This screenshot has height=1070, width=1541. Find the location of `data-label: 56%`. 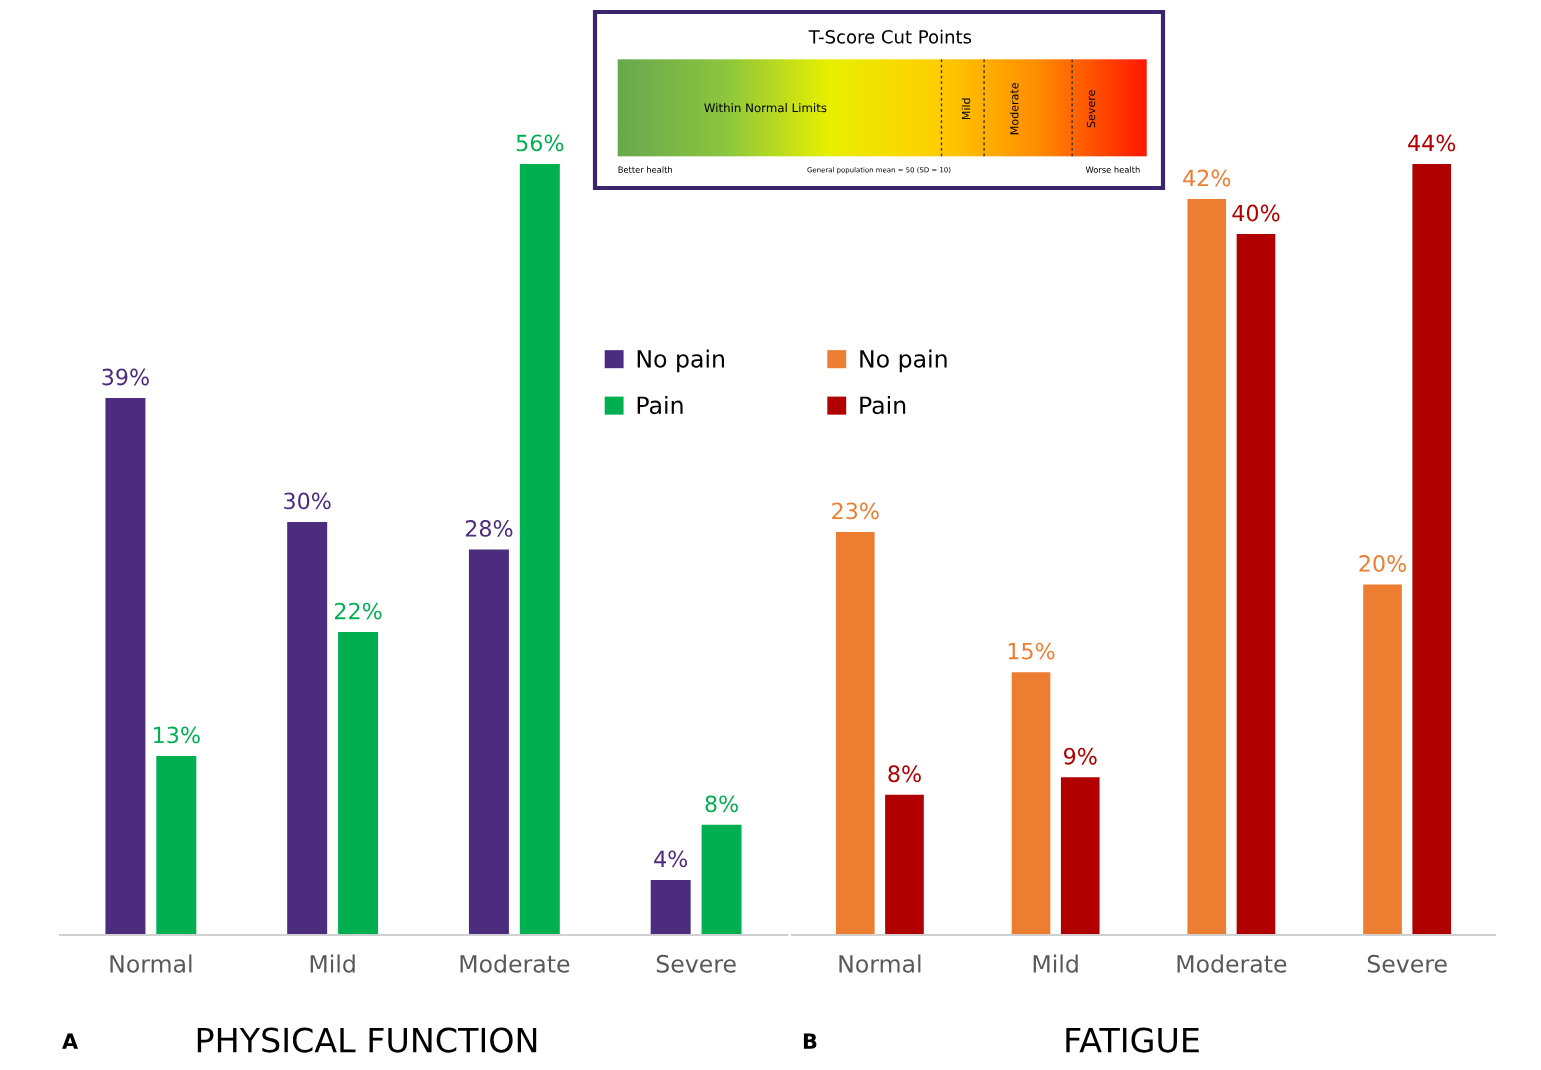

data-label: 56% is located at coordinates (540, 143).